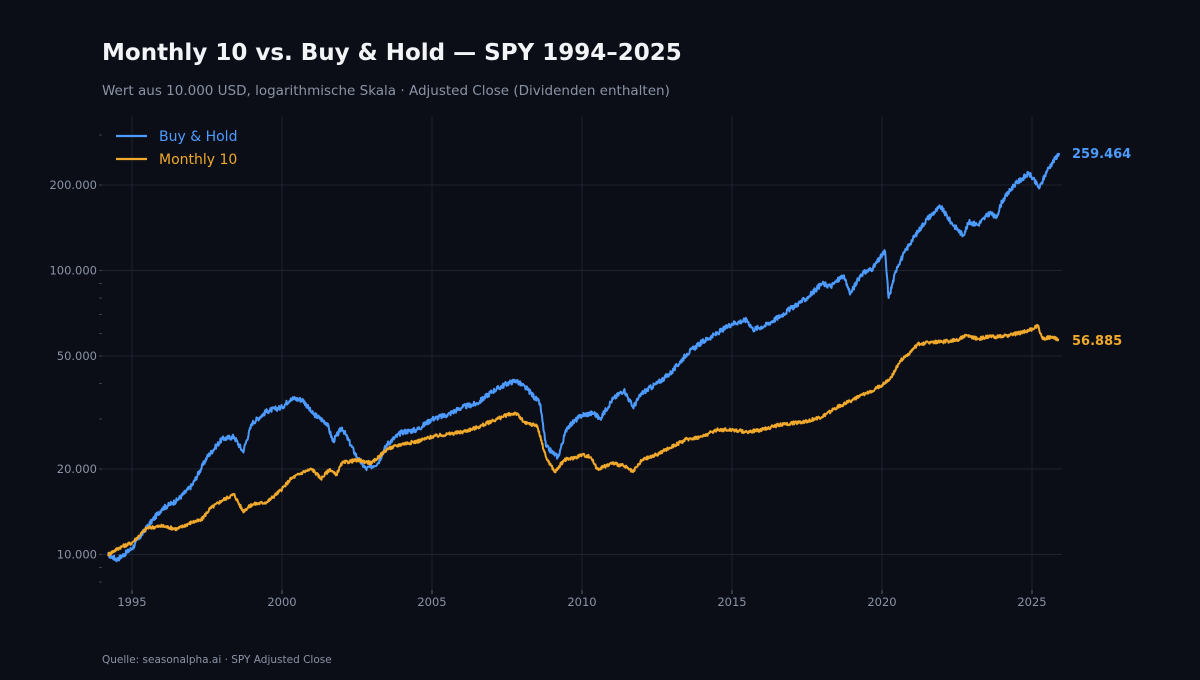  Describe the element at coordinates (1097, 341) in the screenshot. I see `monthly10-end-label: 56.885` at that location.